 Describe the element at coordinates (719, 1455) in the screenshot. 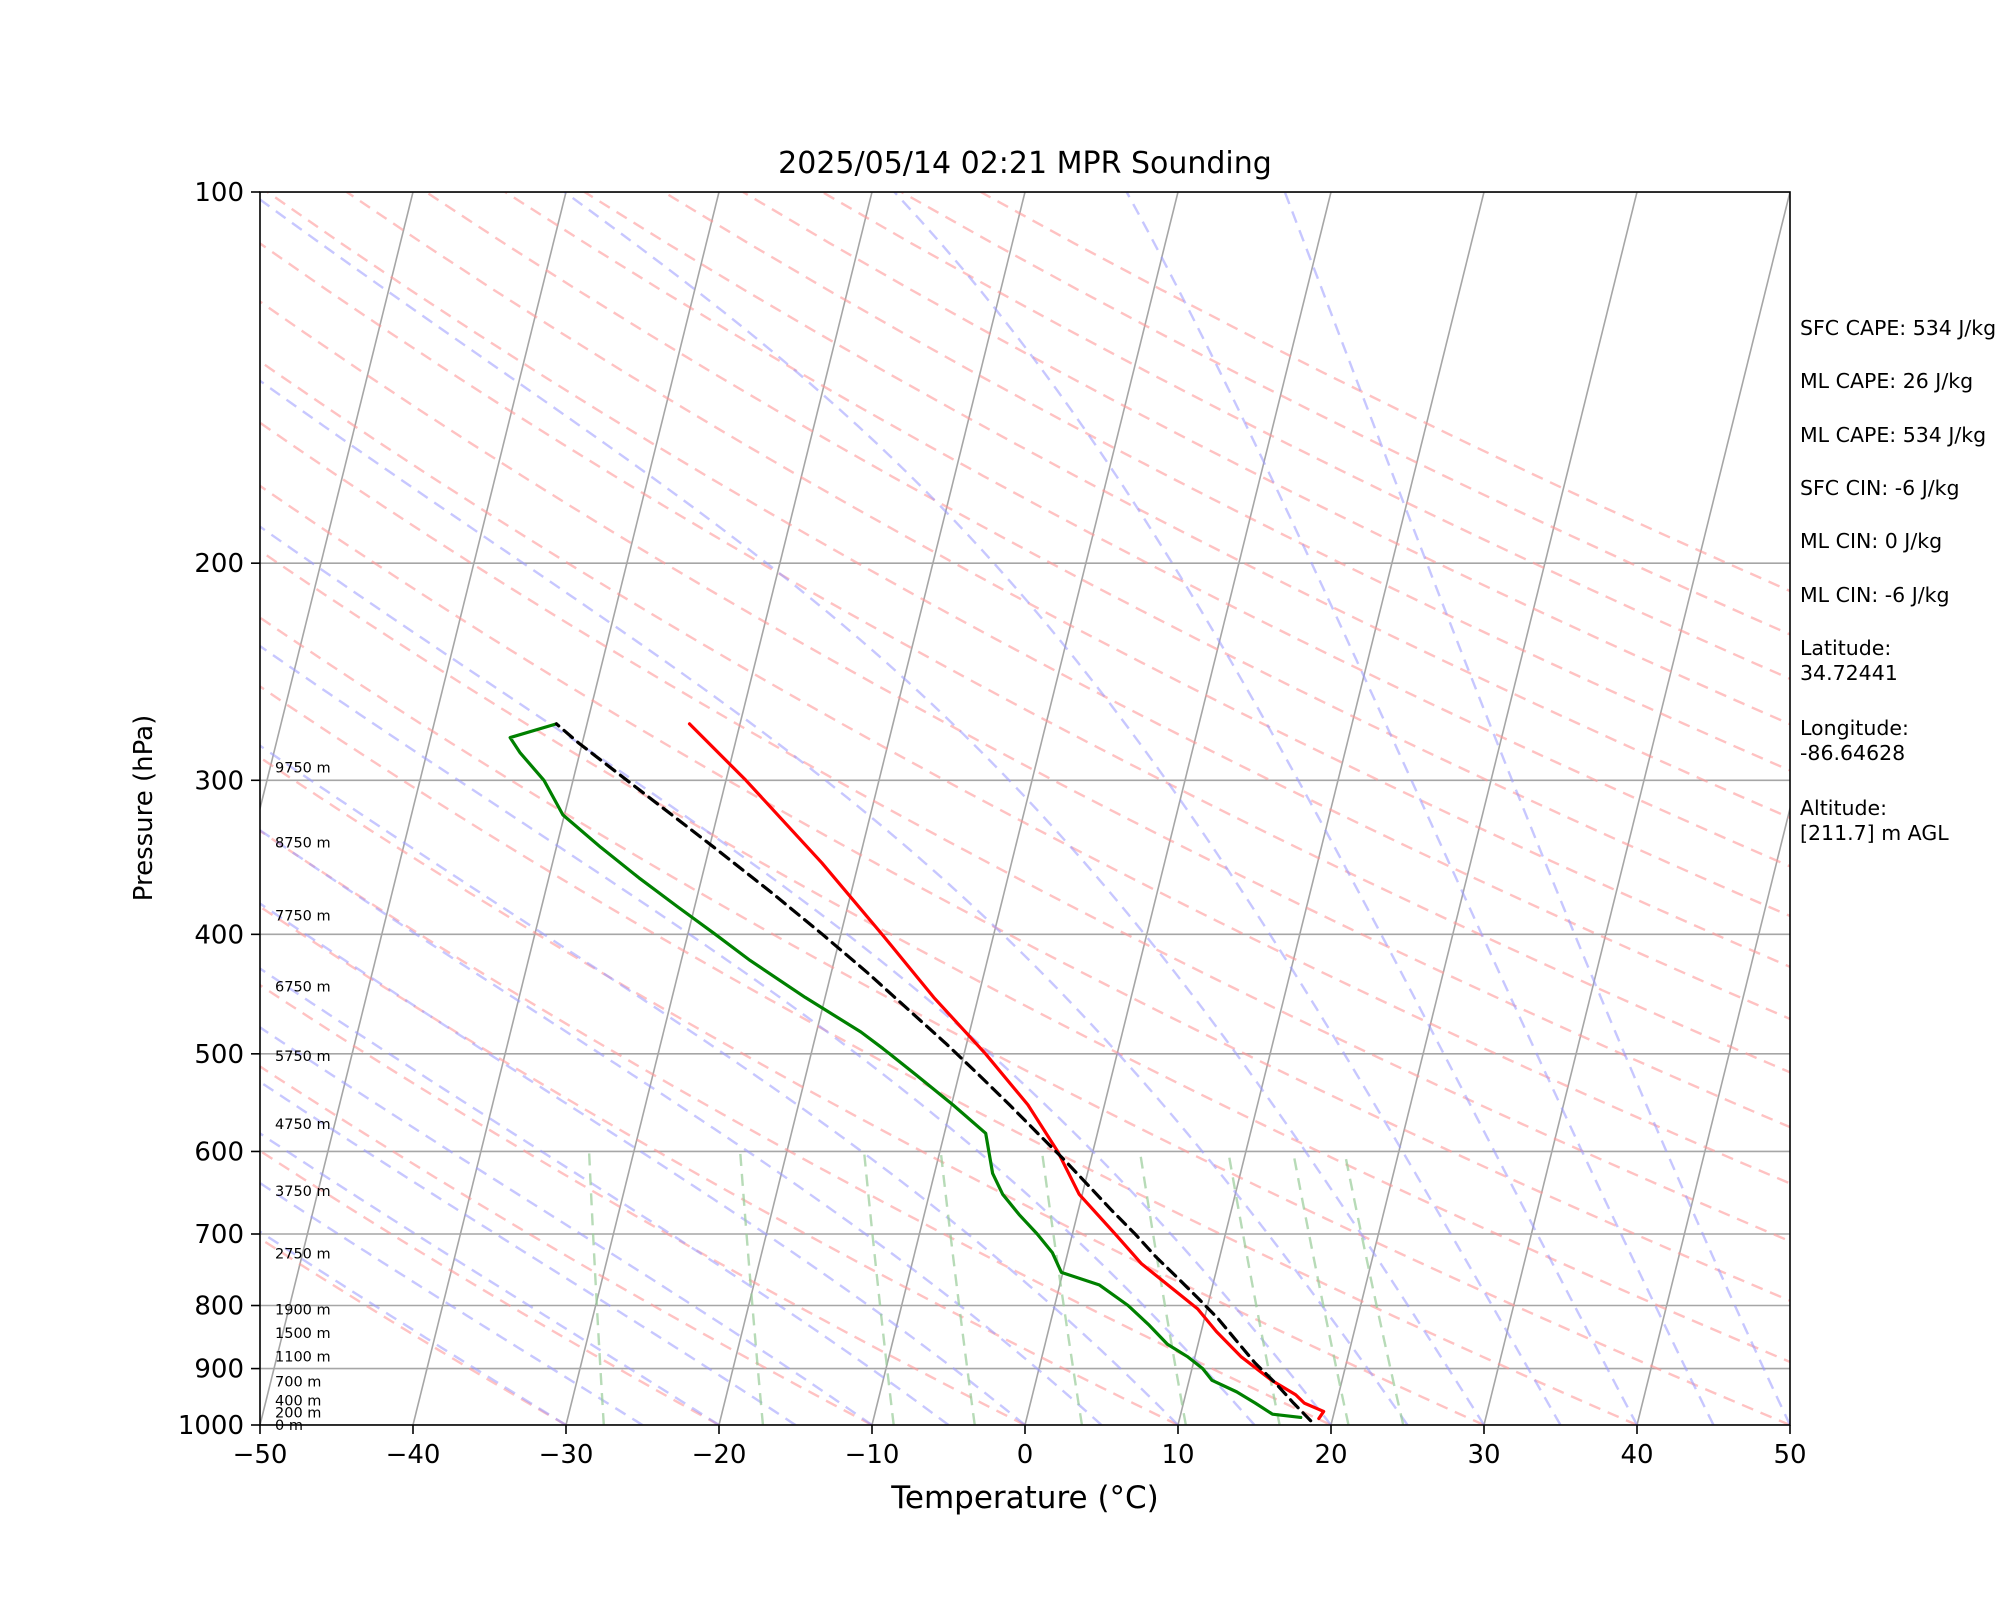

I see `x-tick-label: −20` at that location.